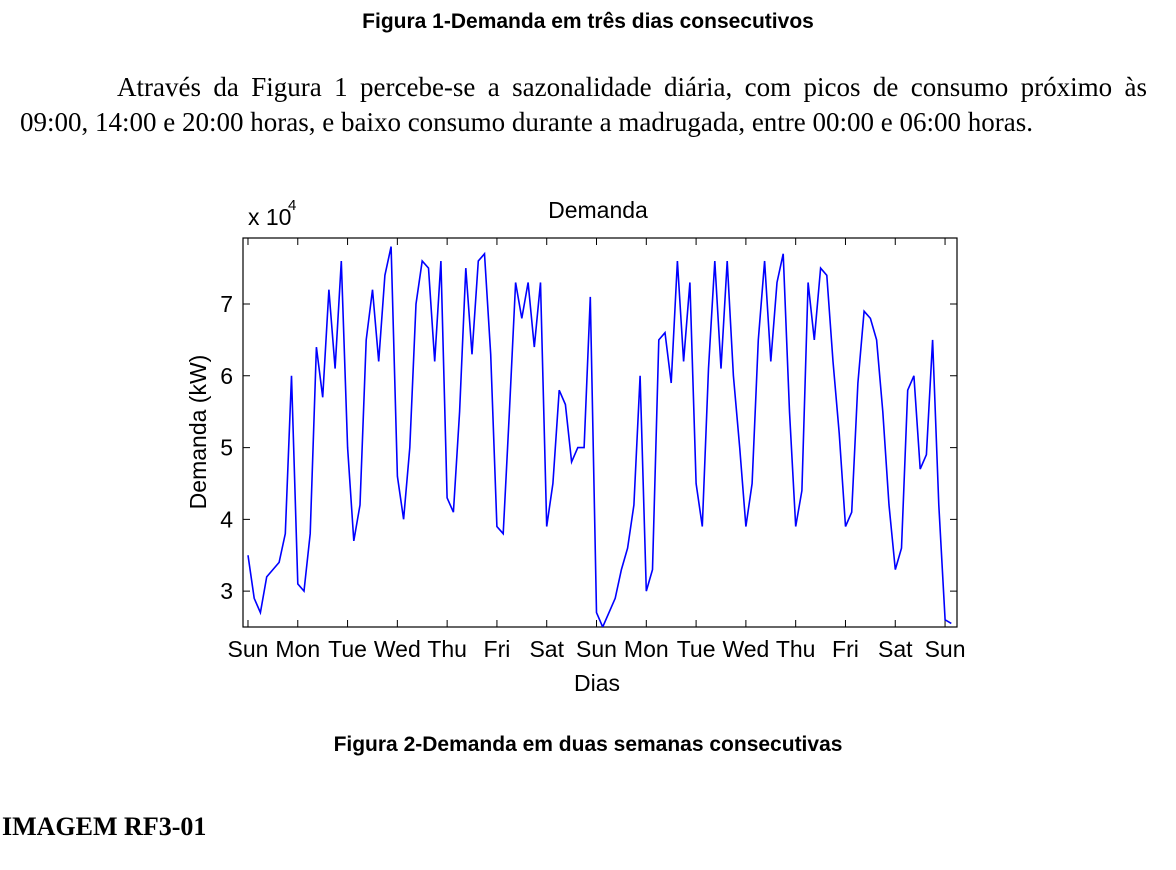 The width and height of the screenshot is (1176, 870). Describe the element at coordinates (269, 217) in the screenshot. I see `y-multiplier: x 10` at that location.